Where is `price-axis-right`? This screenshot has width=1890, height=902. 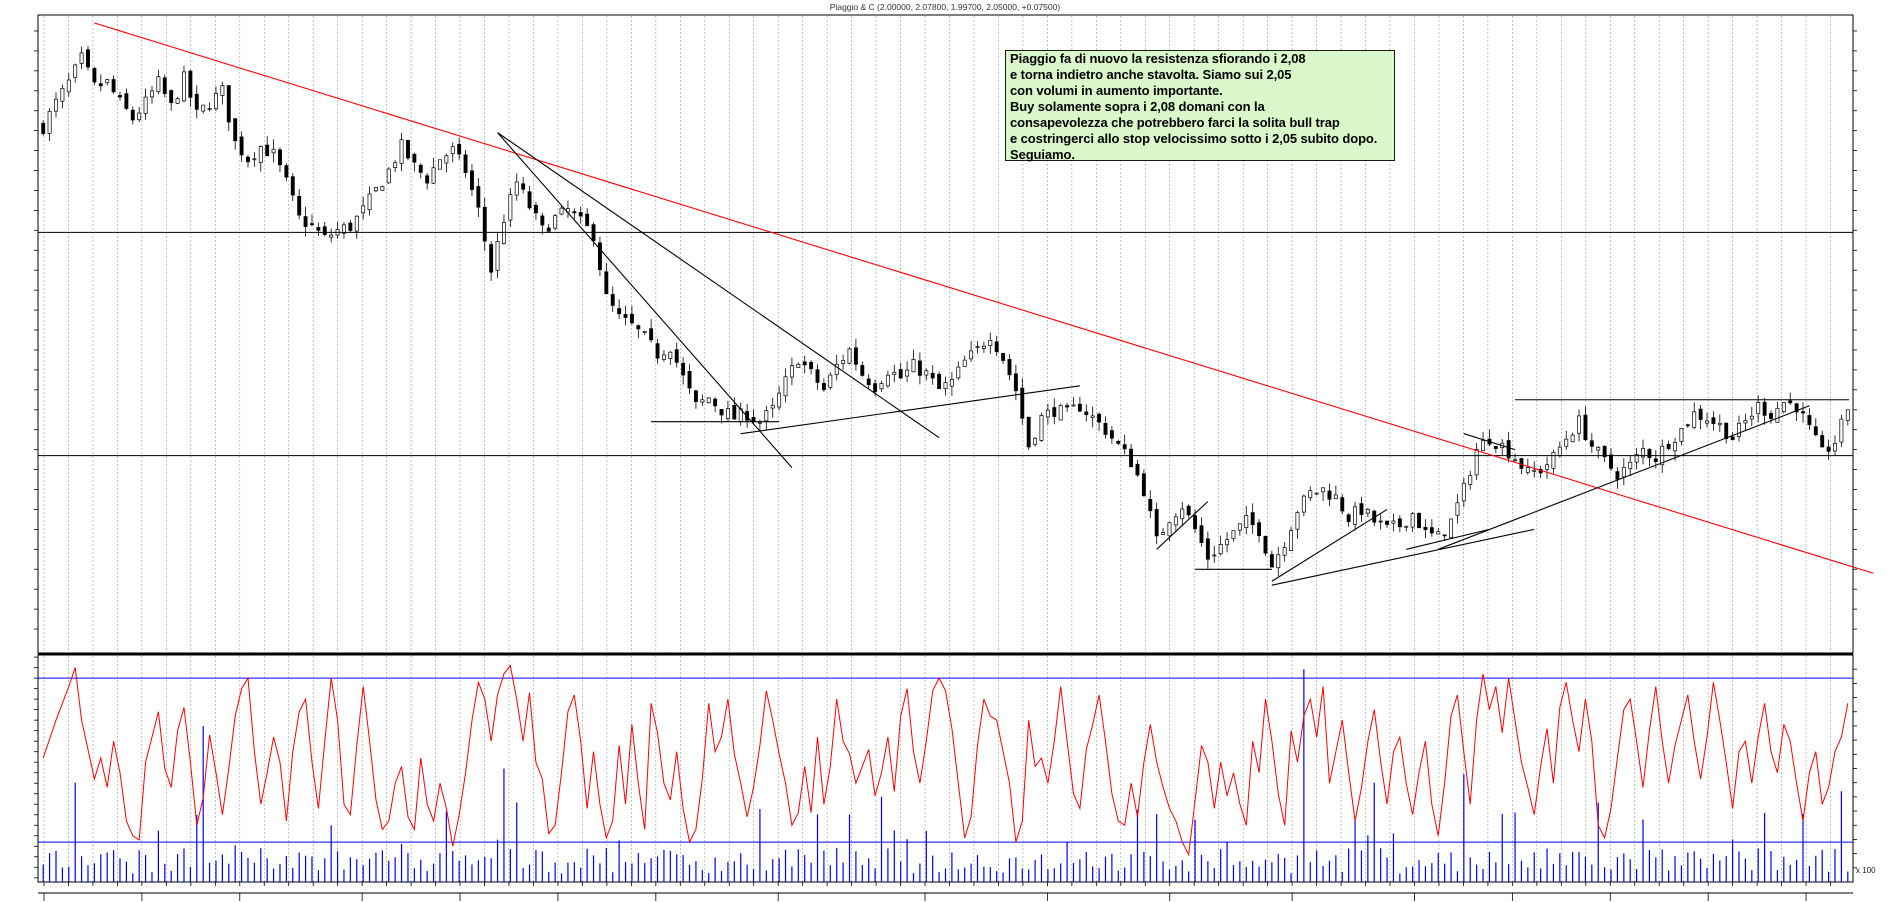 price-axis-right is located at coordinates (1855, 330).